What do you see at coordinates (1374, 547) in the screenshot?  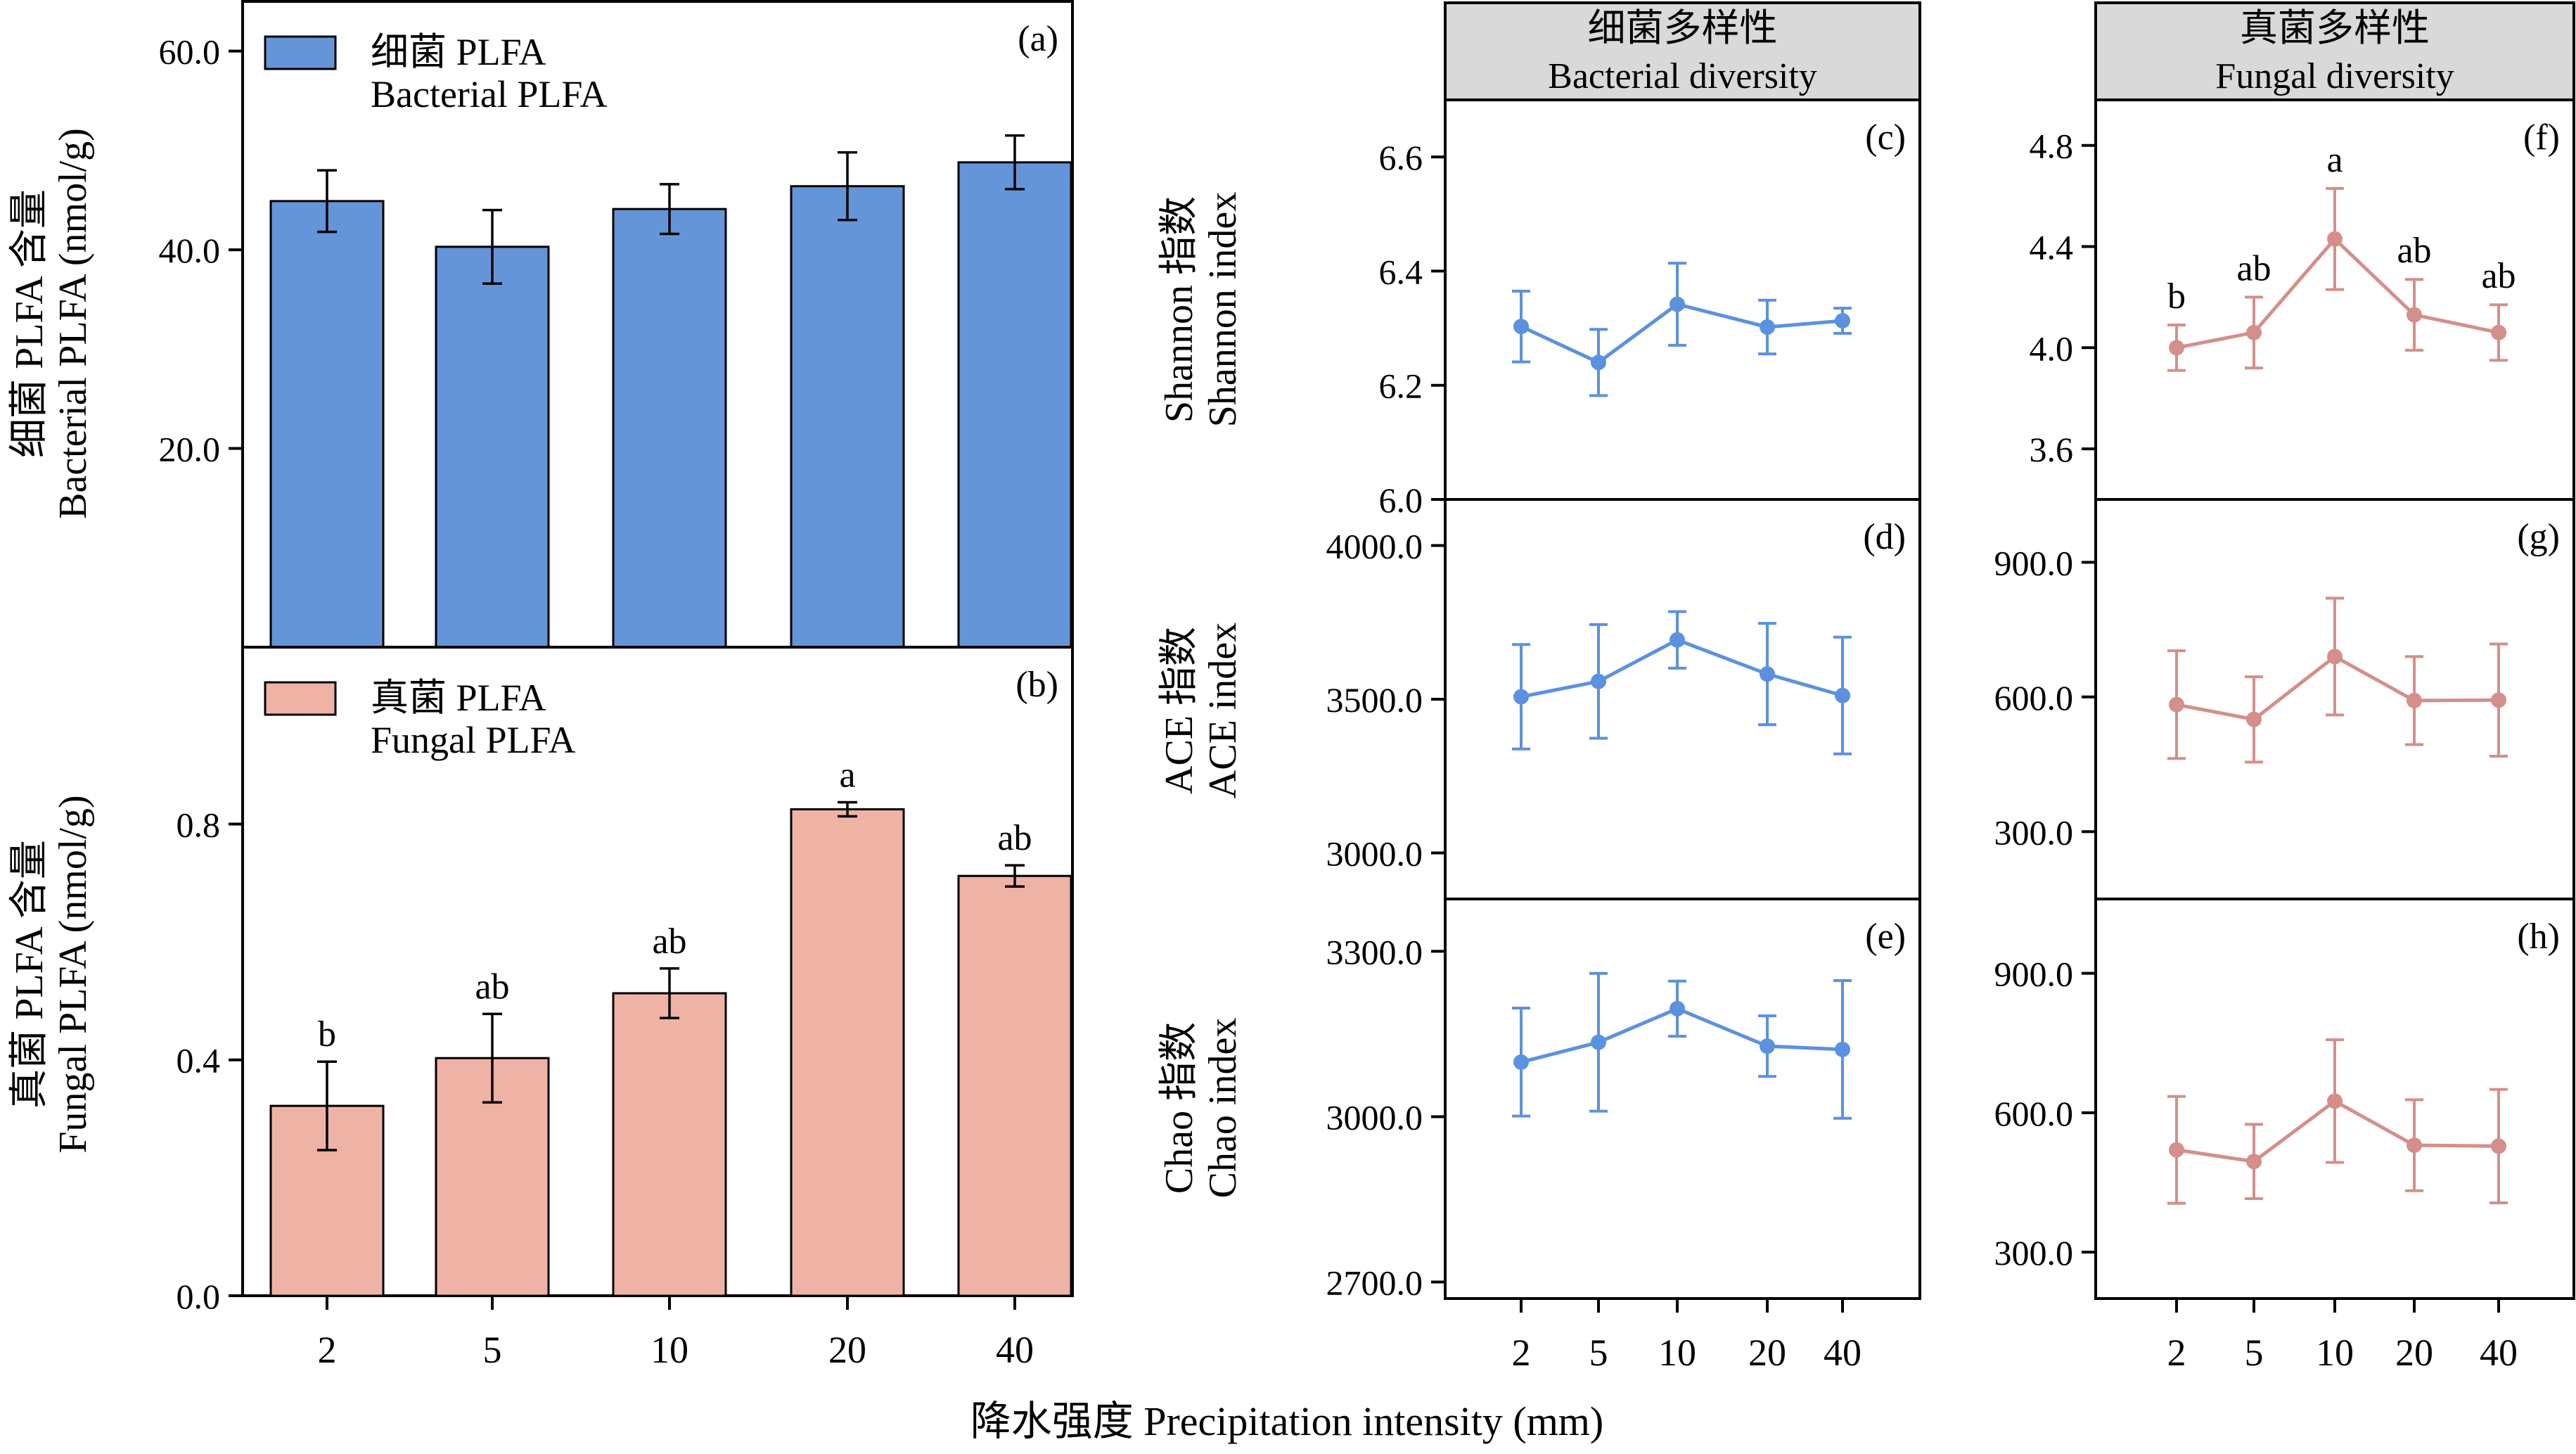 I see `panel-d-ytick-label: 4000.0` at bounding box center [1374, 547].